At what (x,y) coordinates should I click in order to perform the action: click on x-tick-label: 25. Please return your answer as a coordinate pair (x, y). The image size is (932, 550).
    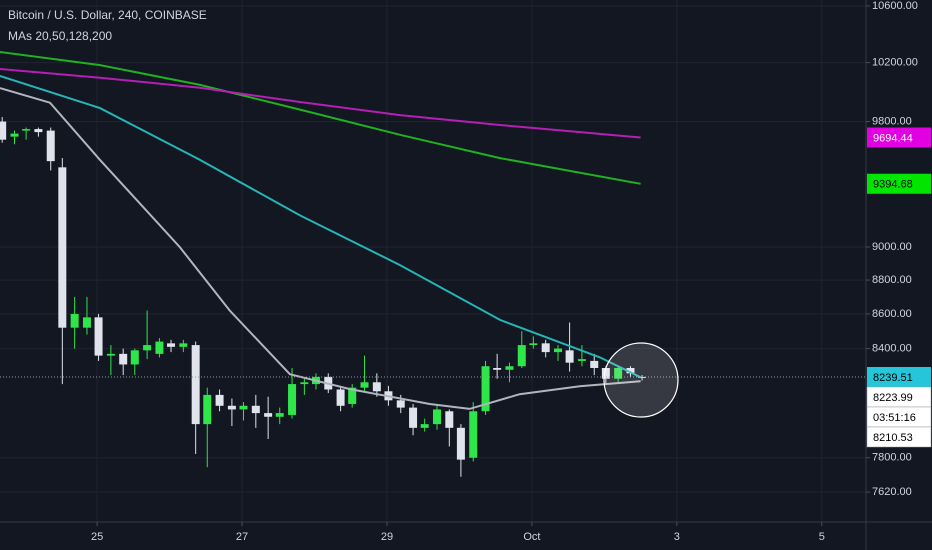
    Looking at the image, I should click on (97, 537).